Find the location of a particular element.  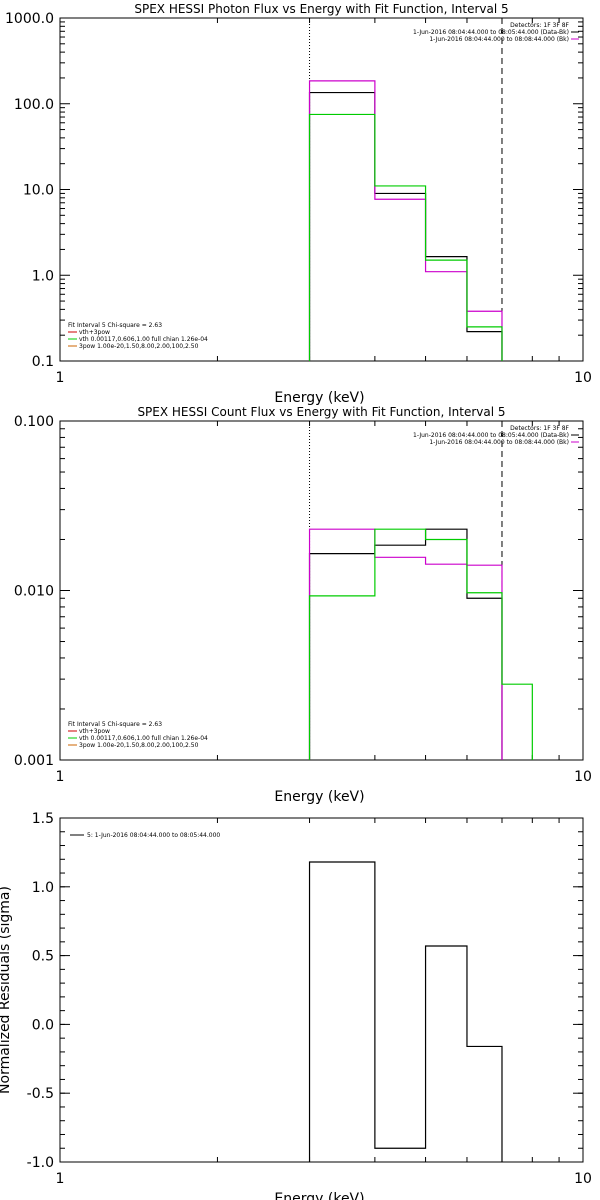

y-tick-label: 0.5 is located at coordinates (43, 957).